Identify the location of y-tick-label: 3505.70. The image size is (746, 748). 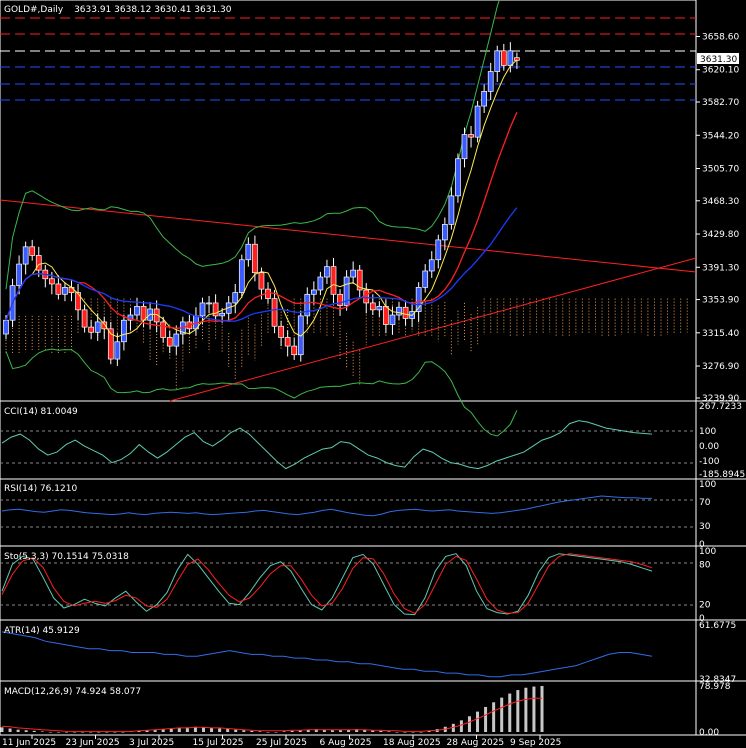
(720, 169).